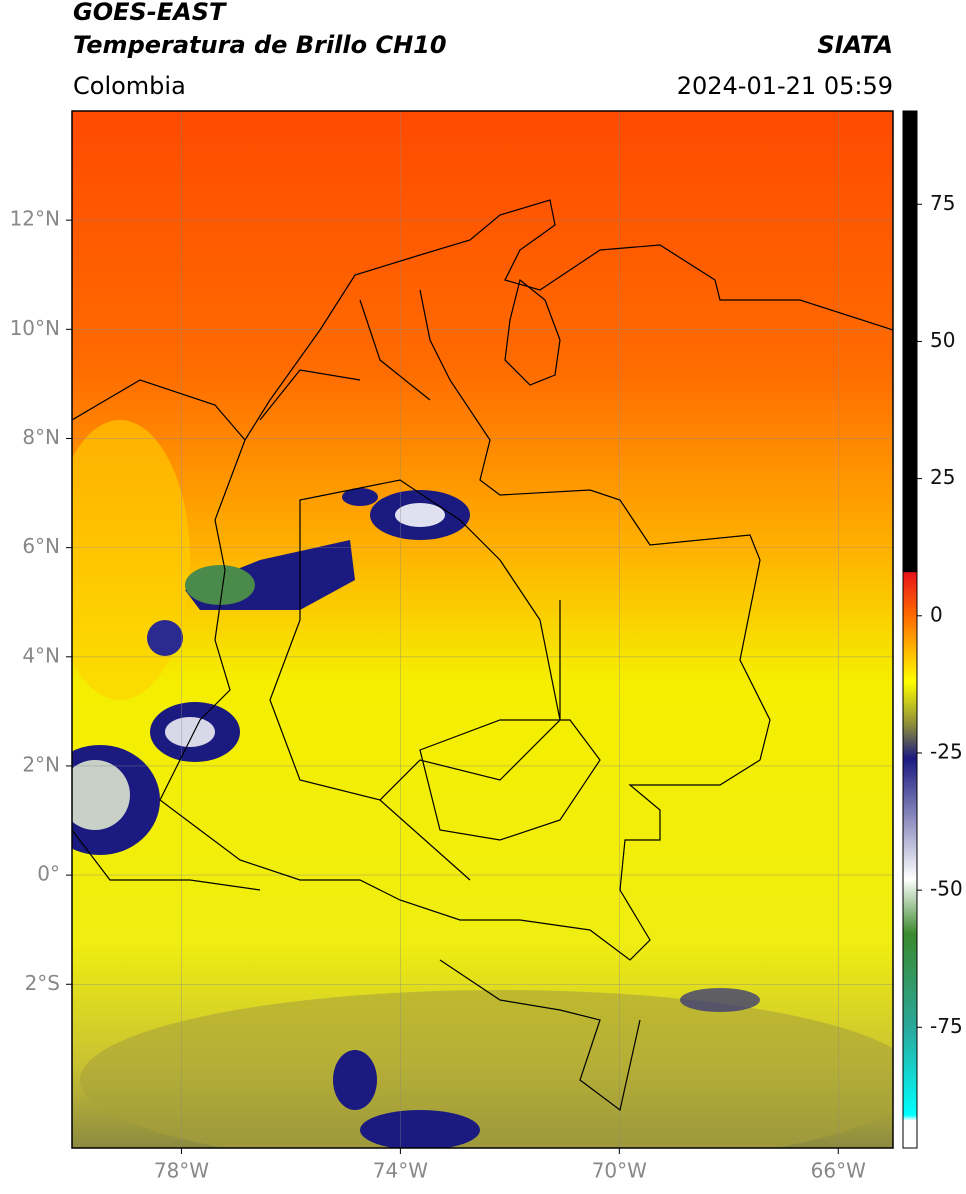  Describe the element at coordinates (910, 629) in the screenshot. I see `colorbar` at that location.